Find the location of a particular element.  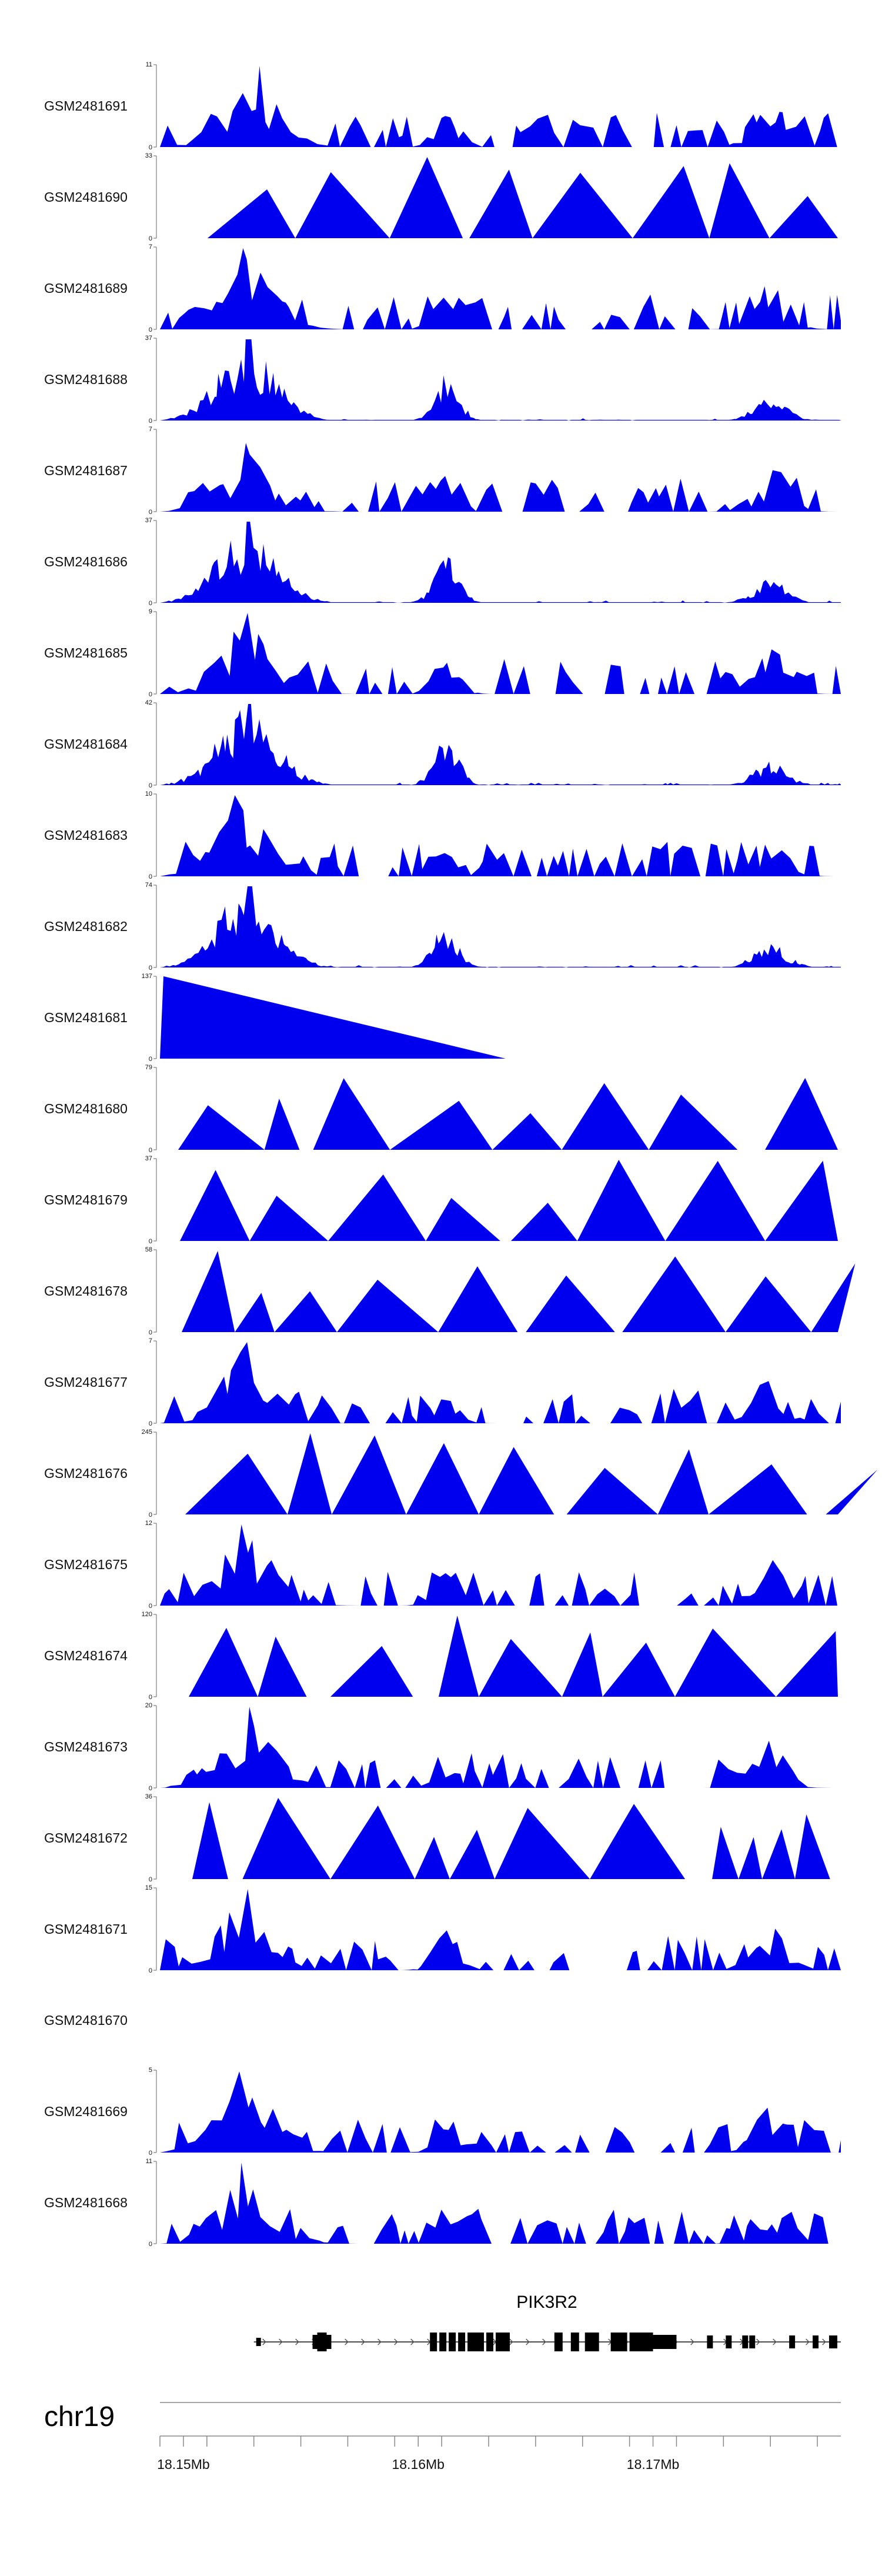

track-GSM2481688: GSM2481688 37 0 is located at coordinates (442, 380).